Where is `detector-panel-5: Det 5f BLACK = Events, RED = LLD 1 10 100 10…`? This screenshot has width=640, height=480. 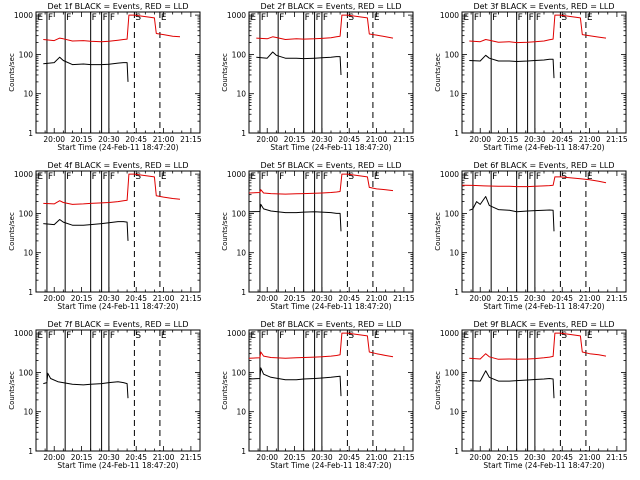 detector-panel-5: Det 5f BLACK = Events, RED = LLD 1 10 100 10… is located at coordinates (318, 236).